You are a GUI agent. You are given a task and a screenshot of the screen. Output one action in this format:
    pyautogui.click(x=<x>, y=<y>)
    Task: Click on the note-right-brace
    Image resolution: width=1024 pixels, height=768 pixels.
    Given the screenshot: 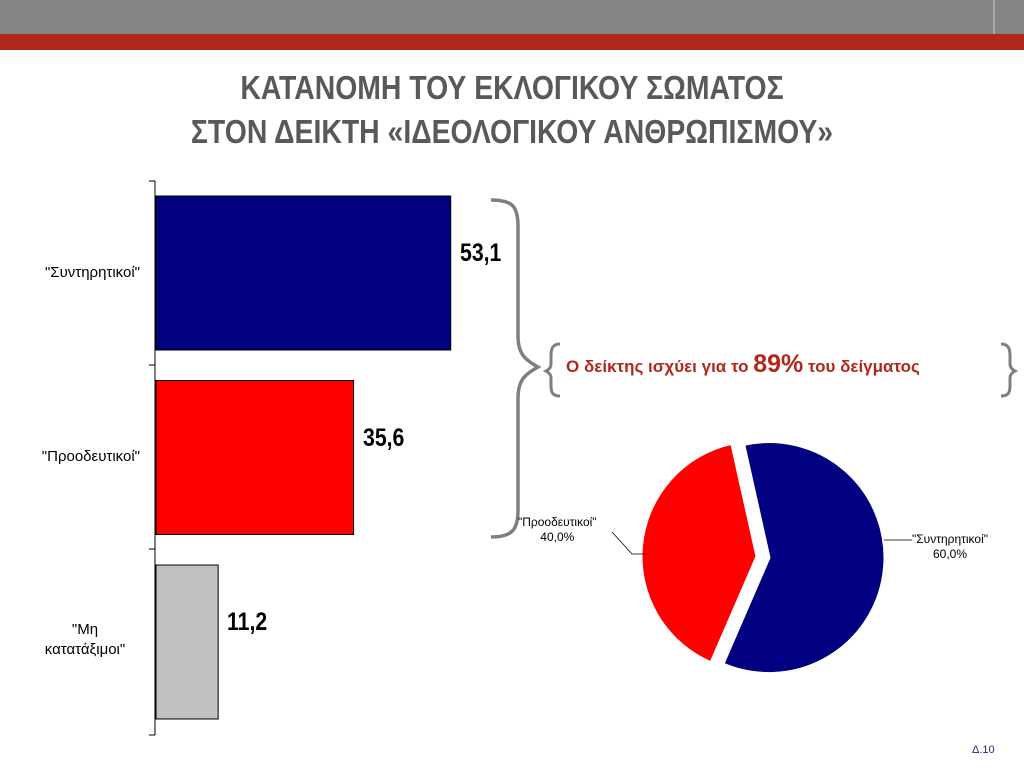 What is the action you would take?
    pyautogui.click(x=1009, y=370)
    